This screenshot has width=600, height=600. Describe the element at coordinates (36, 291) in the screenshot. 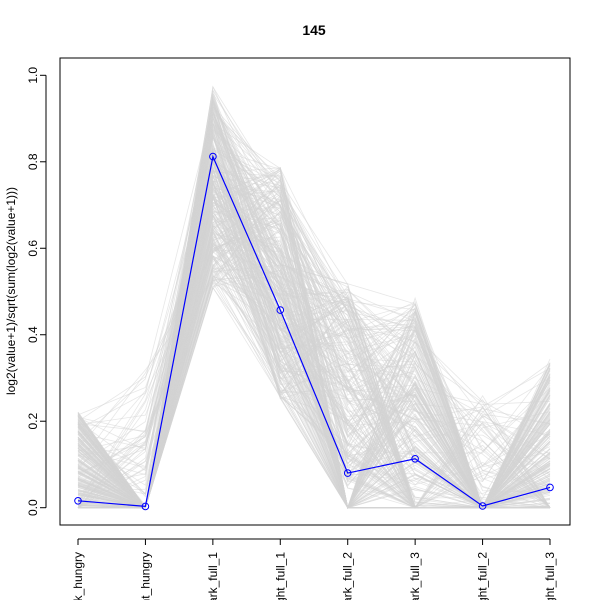

I see `y-axis: 0.0 0.2 0.4 0.6 0.8 1.0` at that location.